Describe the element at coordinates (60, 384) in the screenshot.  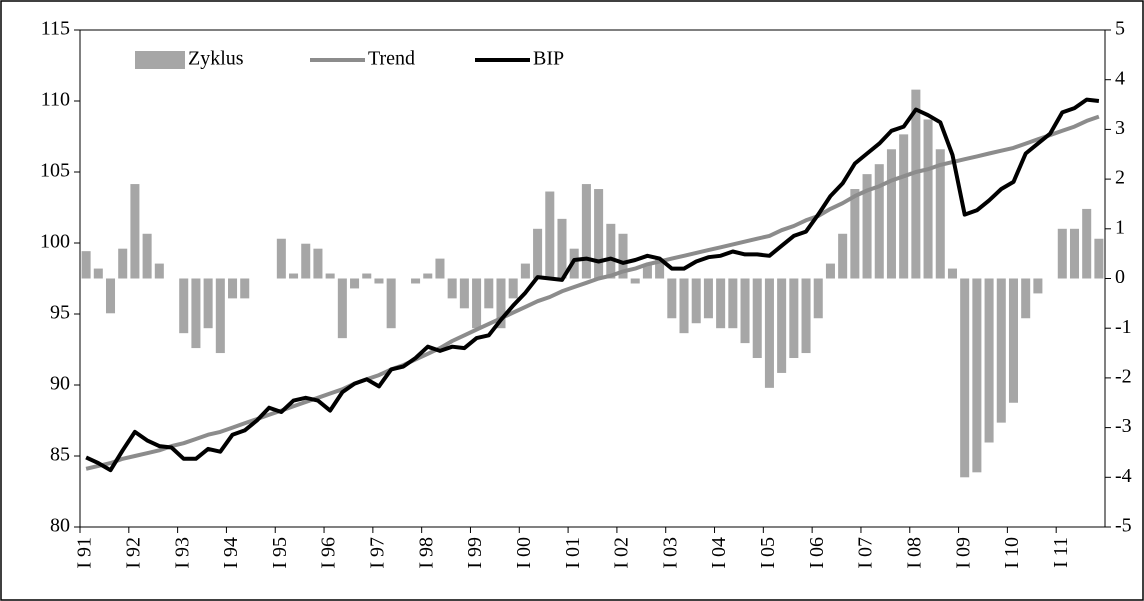
I see `y-tick-label: 90` at that location.